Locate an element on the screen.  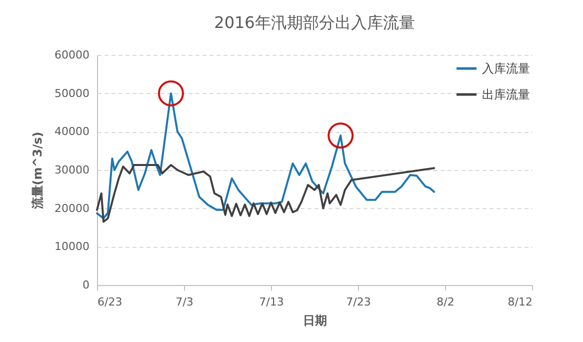
y-tick-label: 0 is located at coordinates (86, 285).